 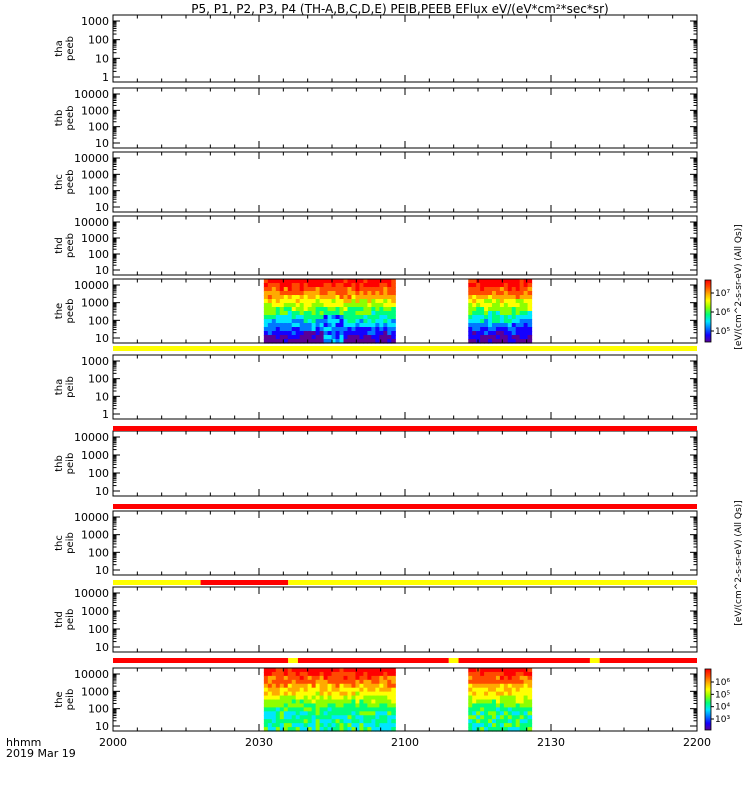 I want to click on panel-thb-peib: 10000 1000 100 10 thbpeib, so click(x=376, y=464).